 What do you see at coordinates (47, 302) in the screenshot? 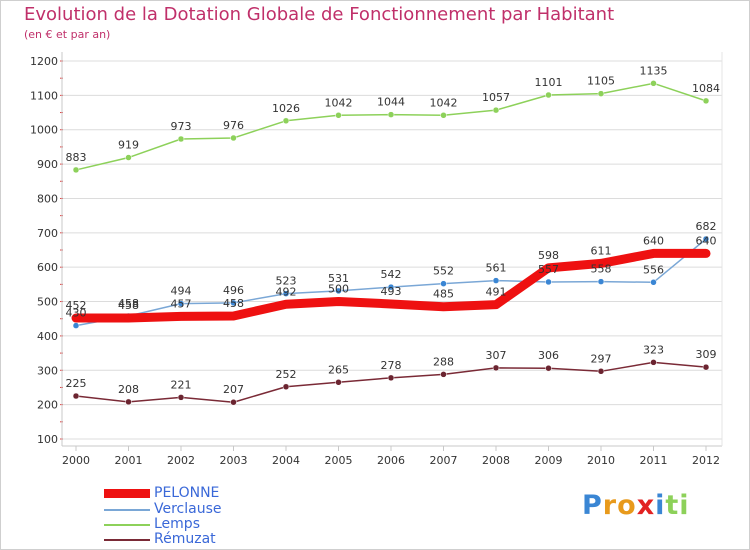
I see `y-tick-label: 500` at bounding box center [47, 302].